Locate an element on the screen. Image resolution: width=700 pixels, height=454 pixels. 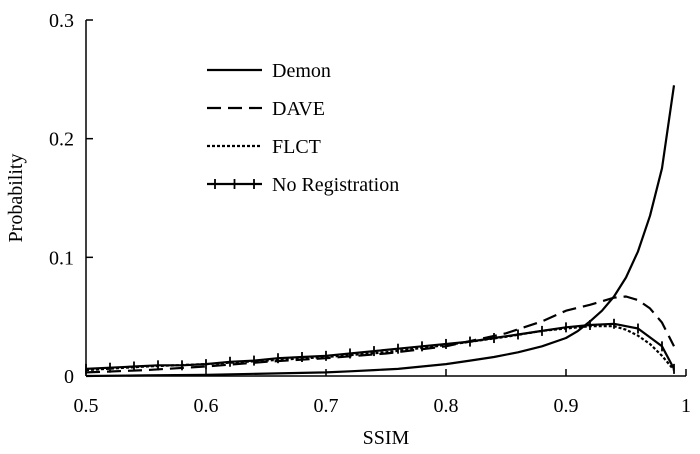
series-line-dave is located at coordinates (380, 334).